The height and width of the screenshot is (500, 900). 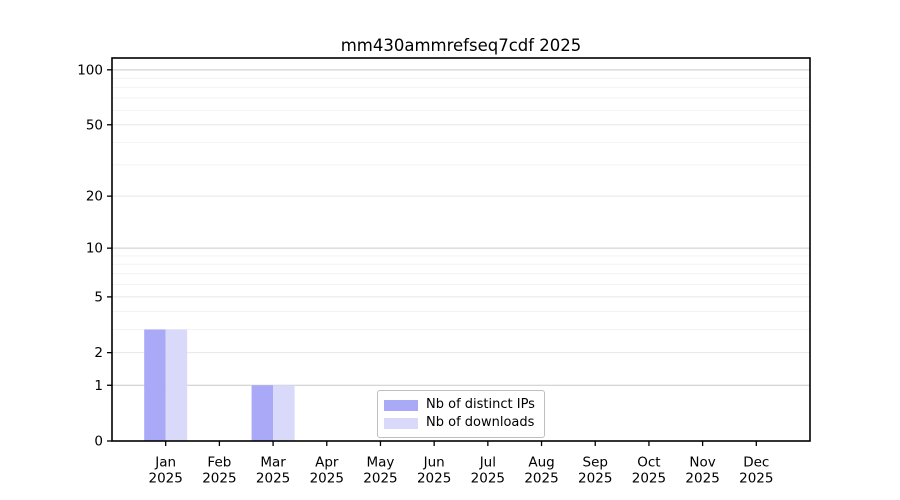 I want to click on x-tick-label-month-jun: Jun, so click(x=434, y=463).